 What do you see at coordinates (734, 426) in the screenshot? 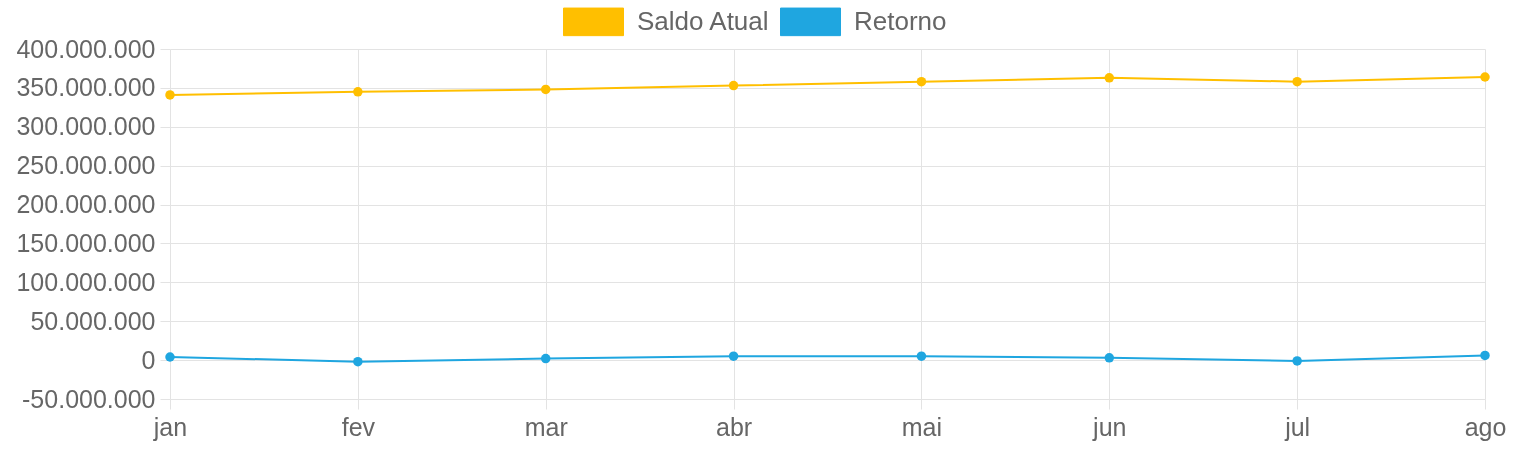
I see `x-tick-label: abr` at bounding box center [734, 426].